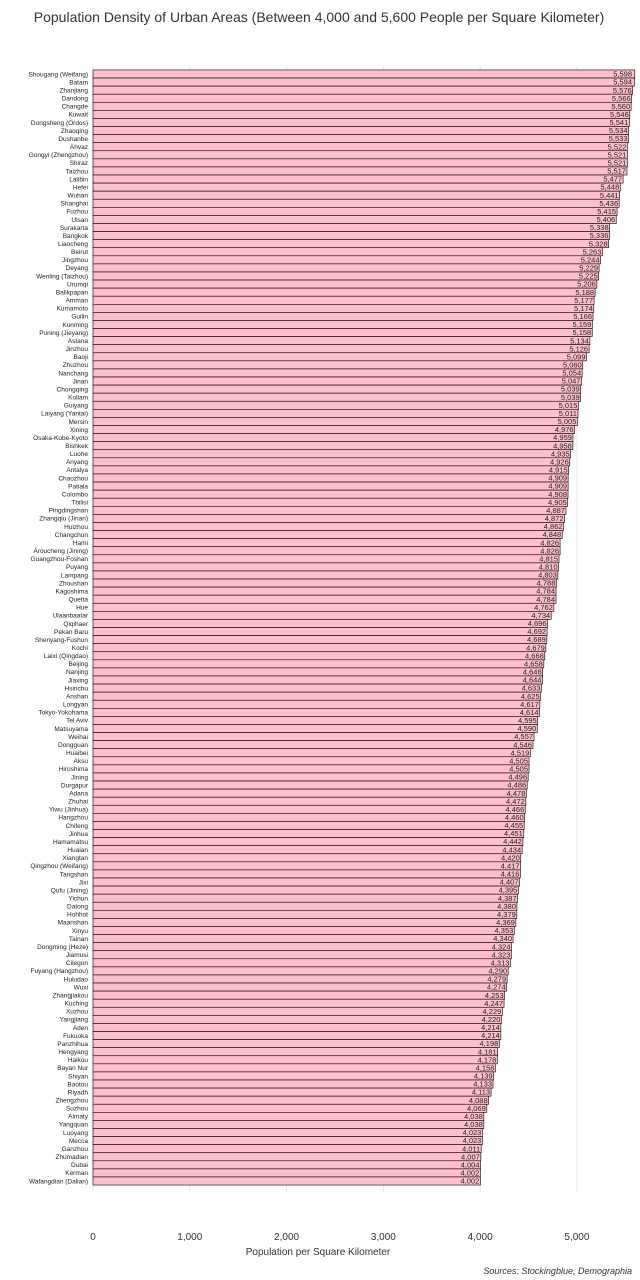 This screenshot has width=640, height=1280. Describe the element at coordinates (66, 656) in the screenshot. I see `category-label: Laixi (Qingdao)` at that location.